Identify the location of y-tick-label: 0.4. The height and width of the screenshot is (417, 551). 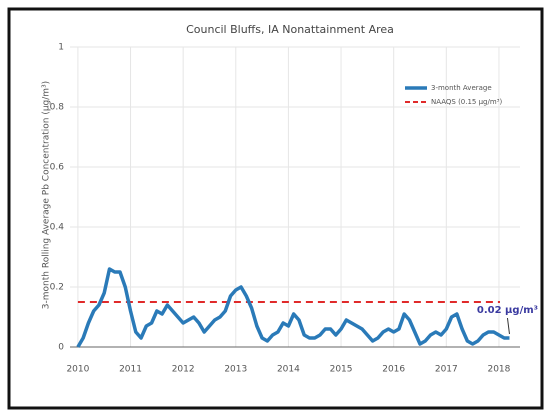
(57, 228).